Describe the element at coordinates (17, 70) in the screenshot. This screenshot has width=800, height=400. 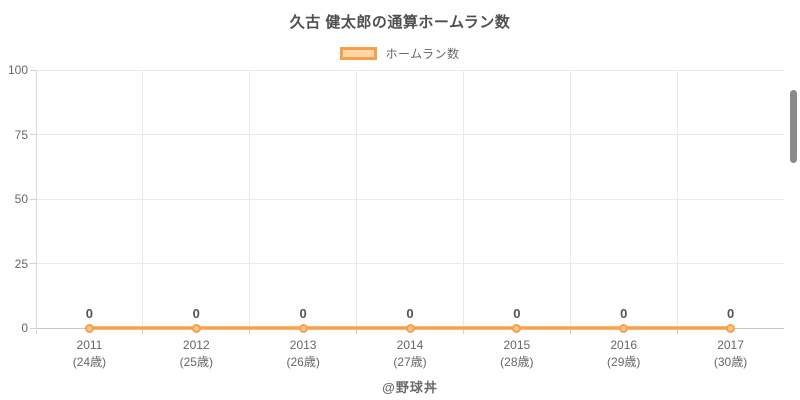
I see `y-tick-label: 100` at that location.